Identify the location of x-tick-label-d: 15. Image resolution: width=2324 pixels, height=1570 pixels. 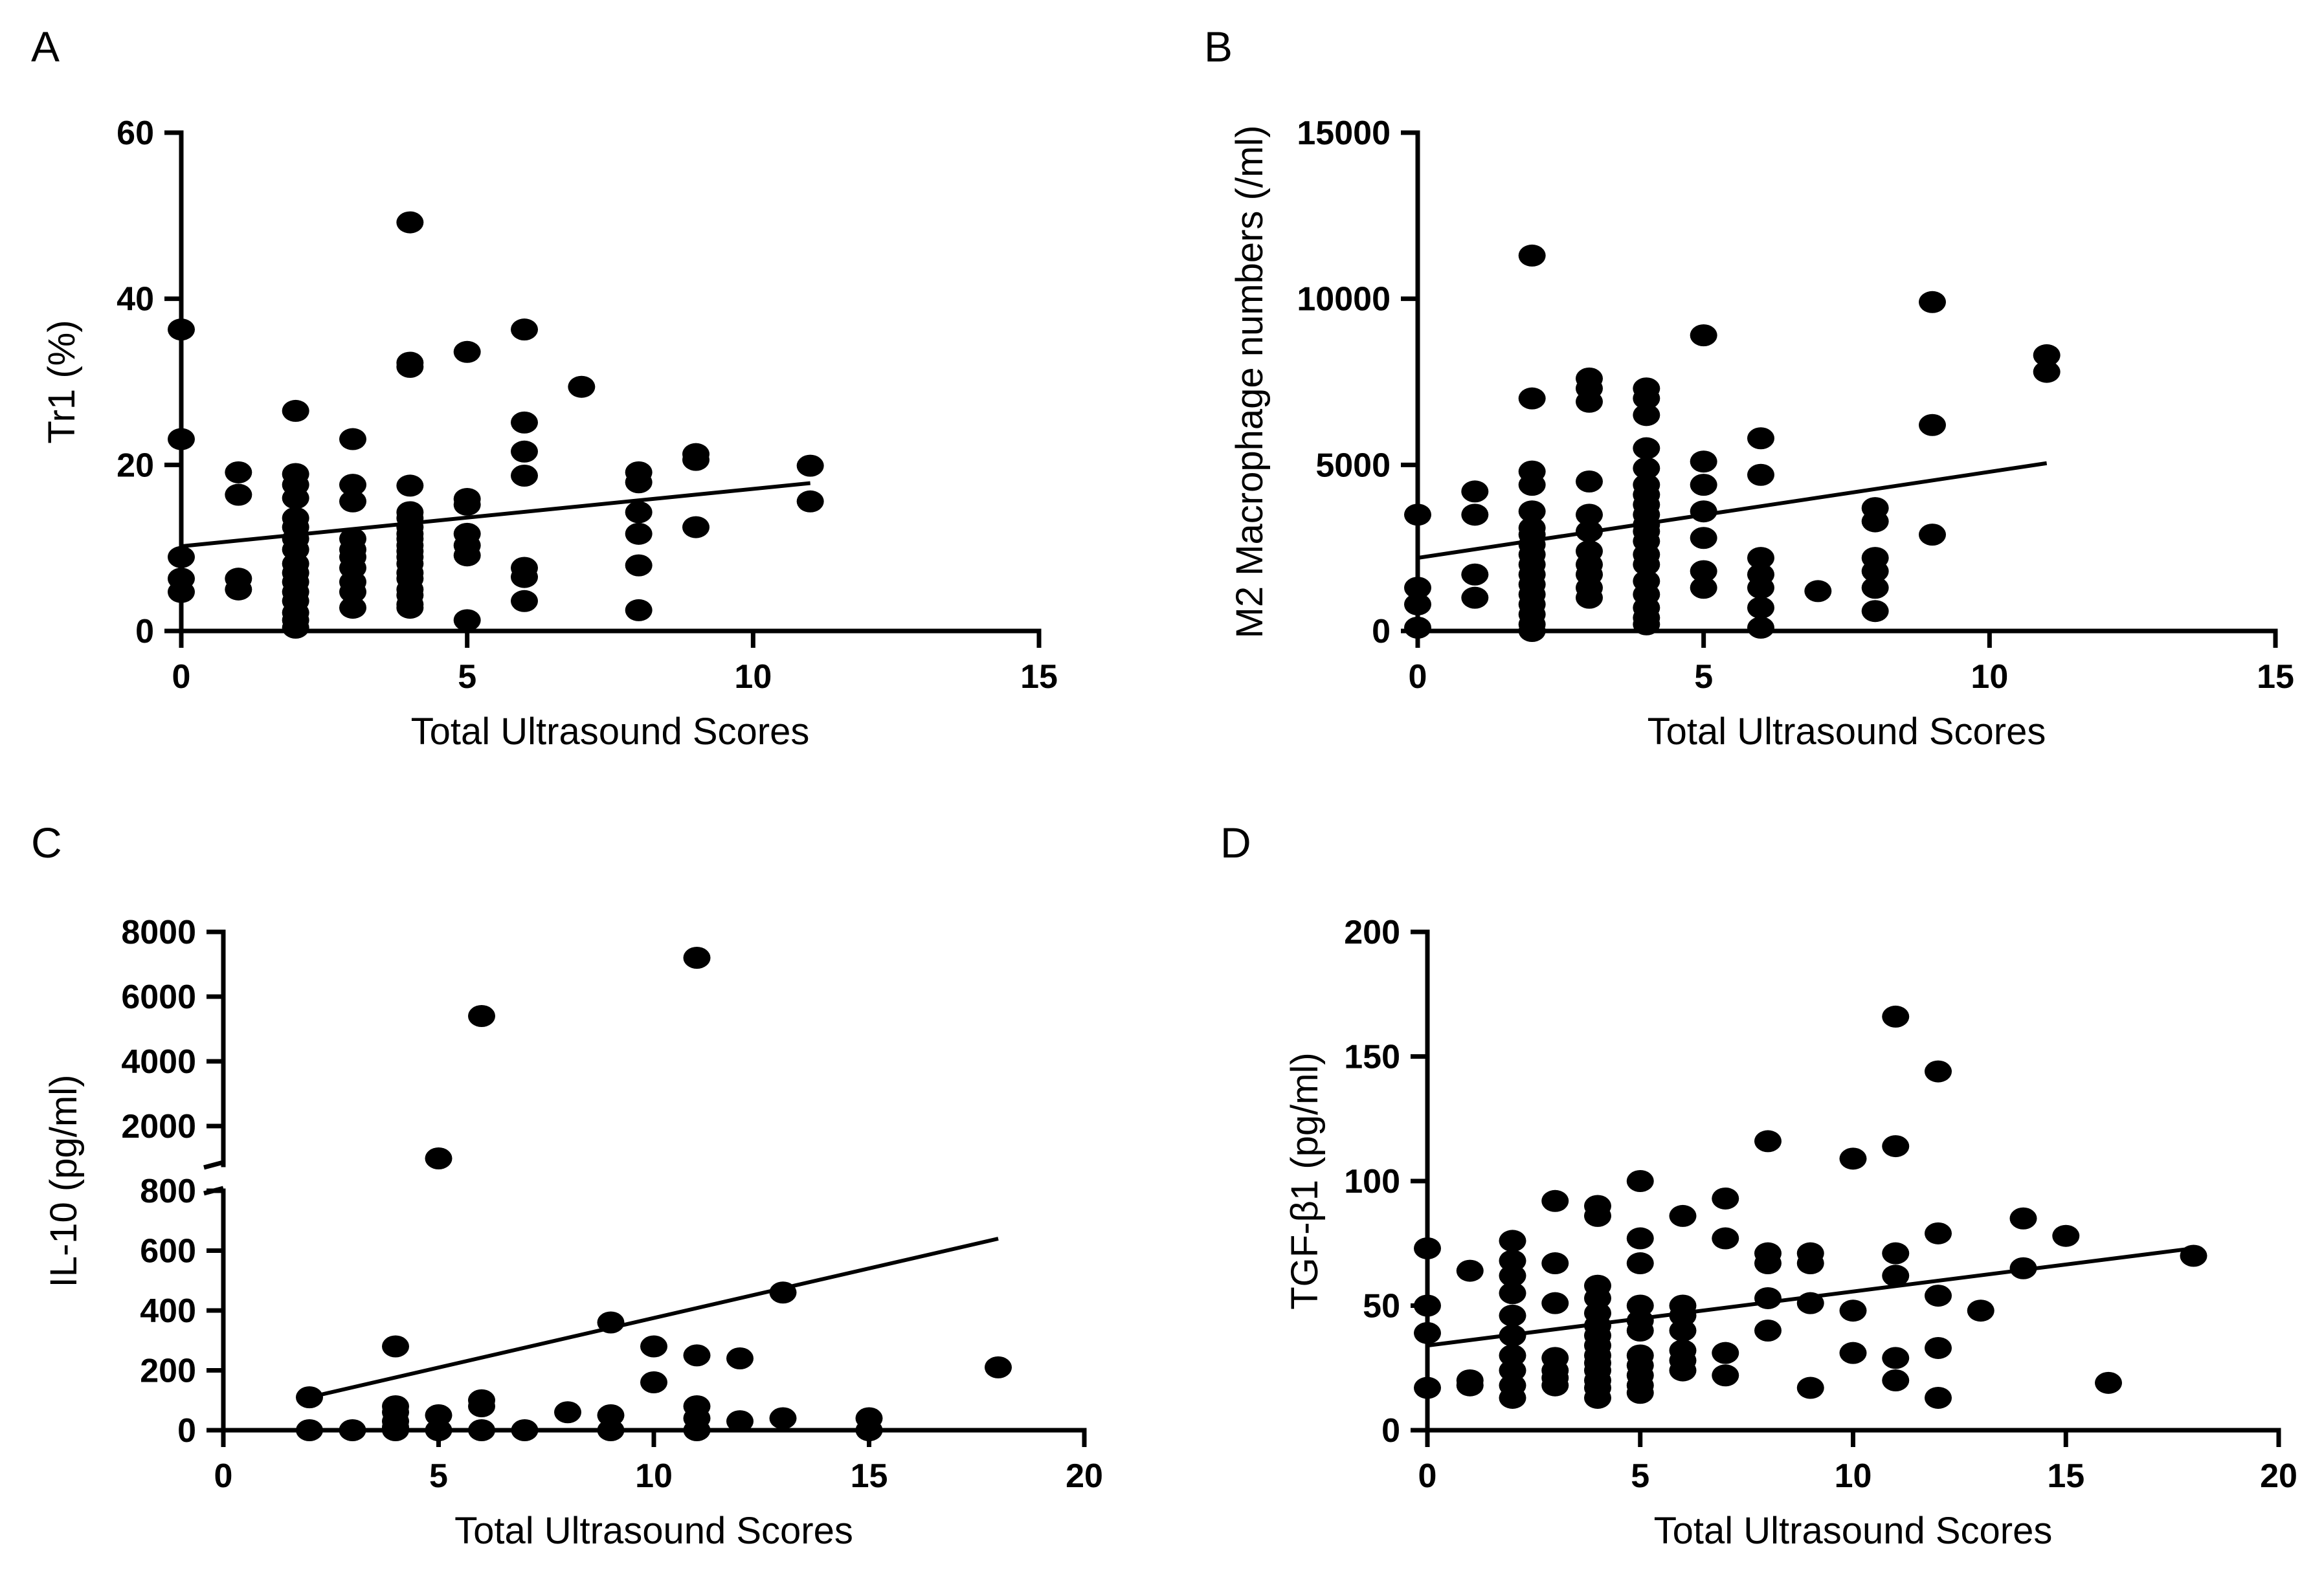
(2065, 1476).